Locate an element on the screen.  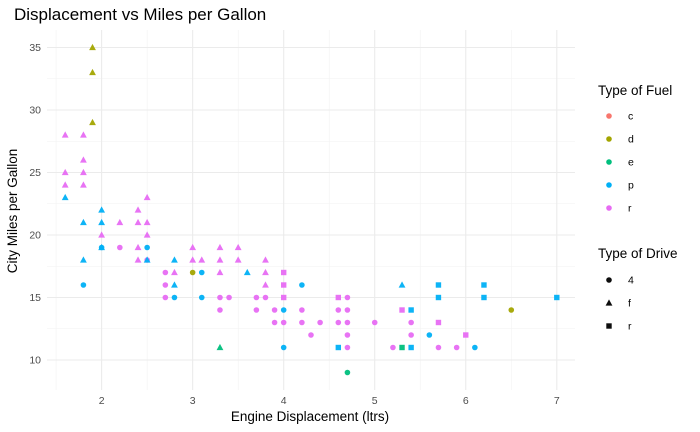
chart-title: Displacement vs Miles per Gallon is located at coordinates (140, 14).